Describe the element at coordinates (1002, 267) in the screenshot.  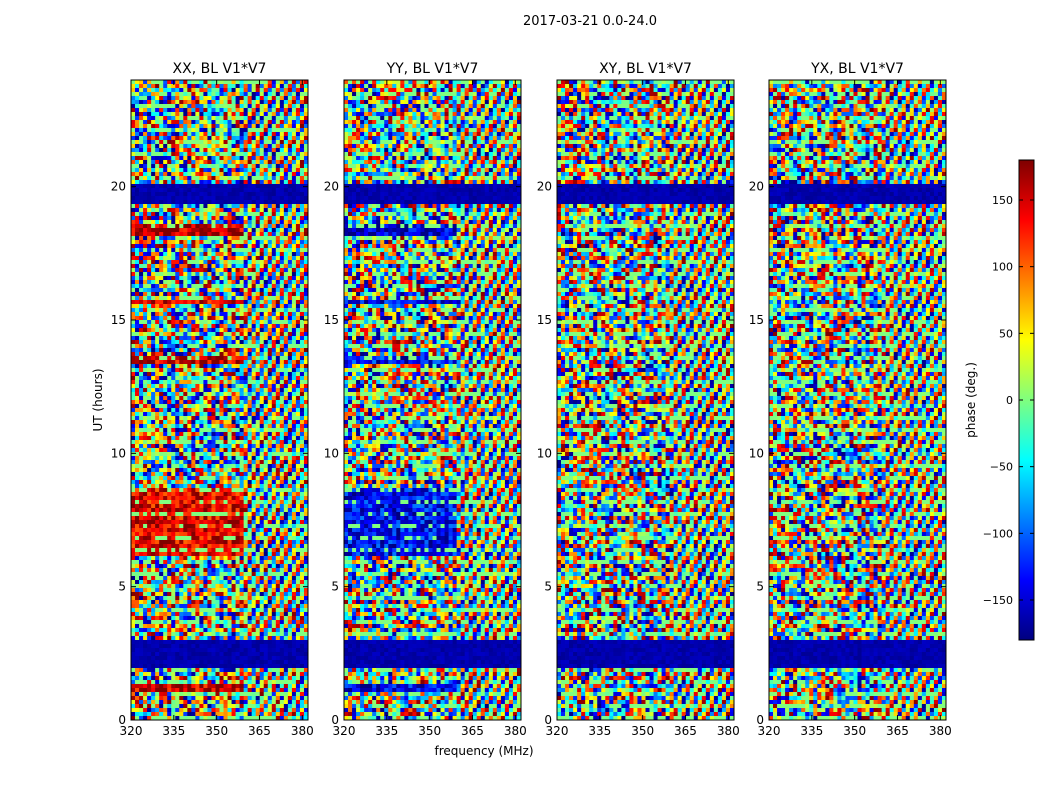
I see `colorbar-tick-label: 100` at that location.